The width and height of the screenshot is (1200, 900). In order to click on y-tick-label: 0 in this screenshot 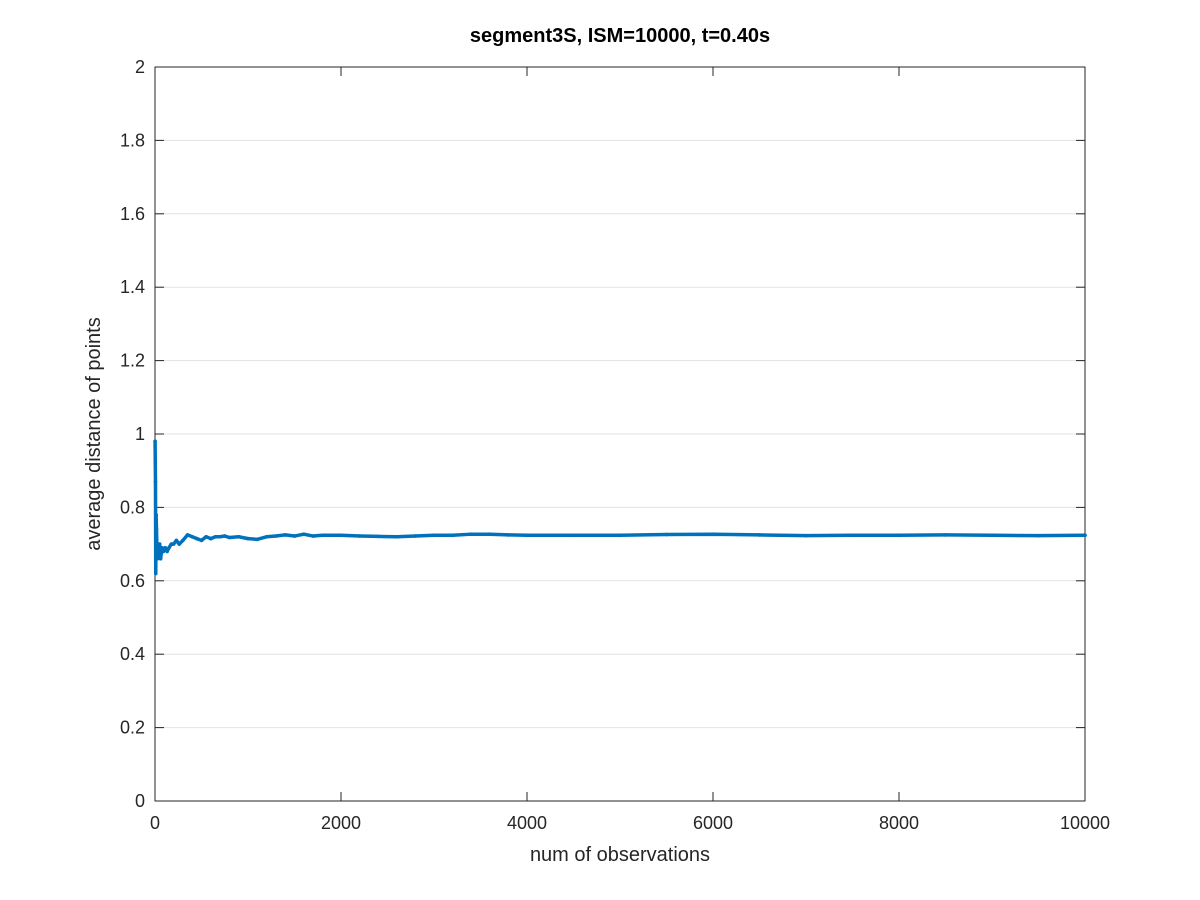, I will do `click(140, 801)`.